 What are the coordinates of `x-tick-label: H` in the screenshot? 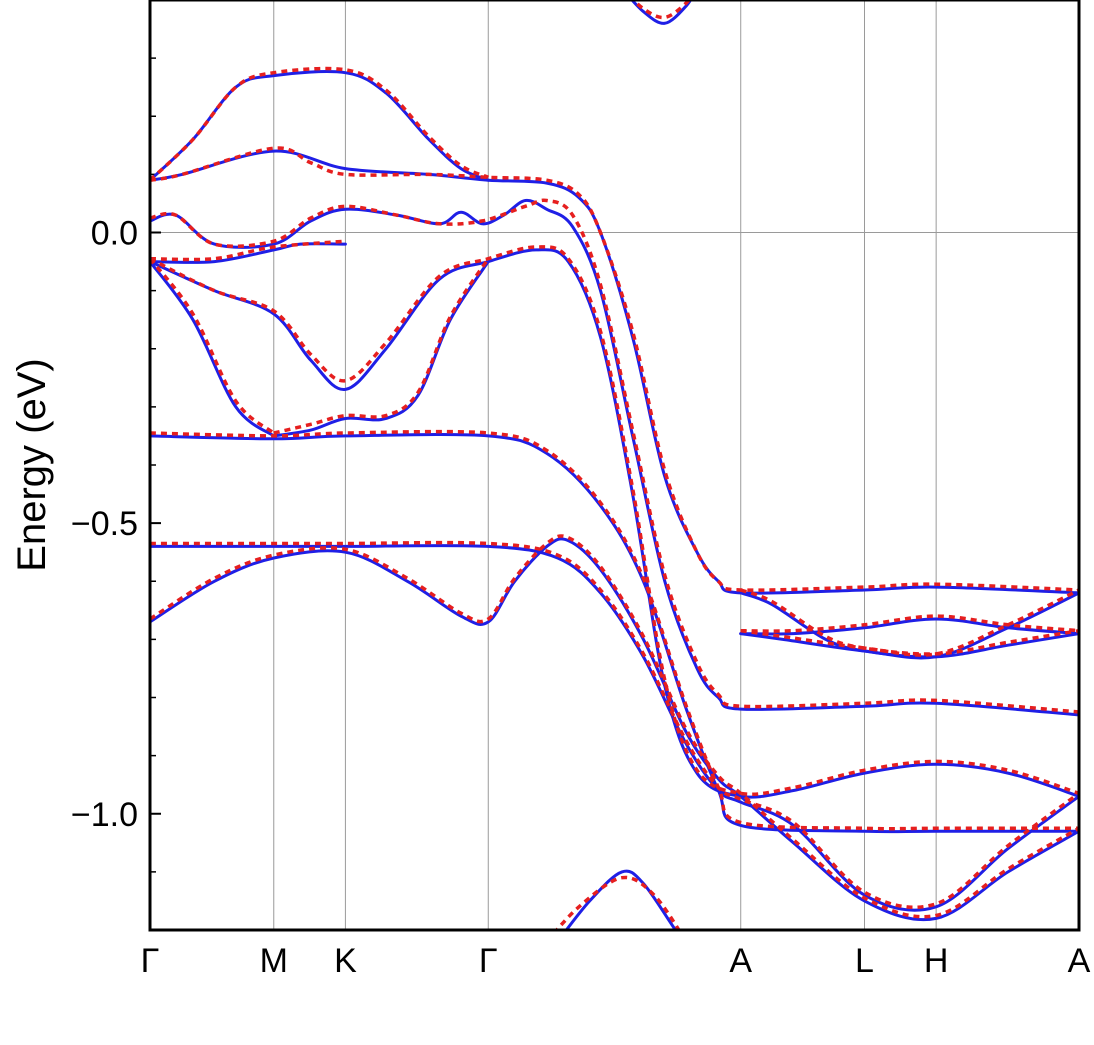 It's located at (936, 961).